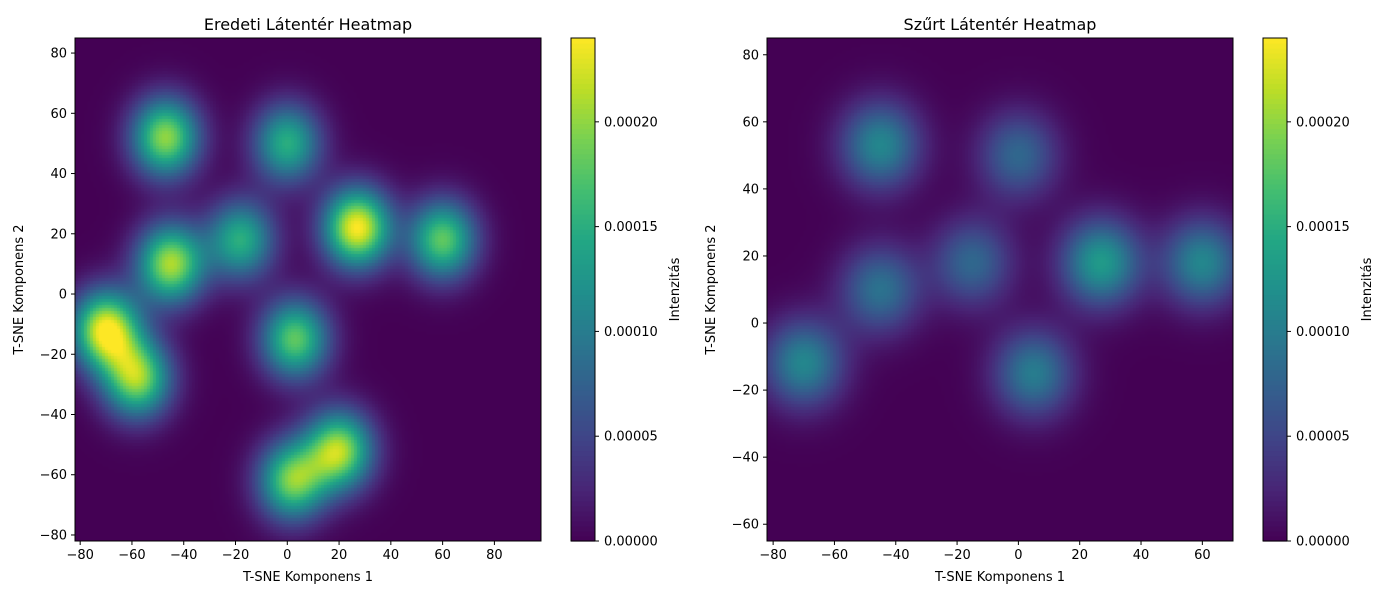 The height and width of the screenshot is (600, 1400). What do you see at coordinates (53, 415) in the screenshot?
I see `y-tick-label: −40` at bounding box center [53, 415].